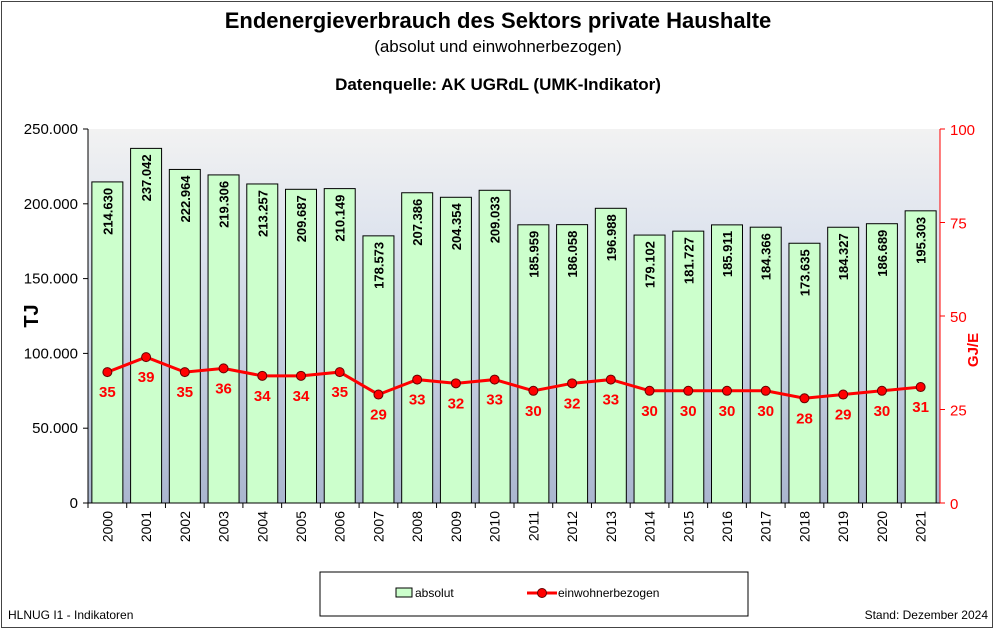 Image resolution: width=996 pixels, height=631 pixels. Describe the element at coordinates (146, 325) in the screenshot. I see `bar-2001` at that location.